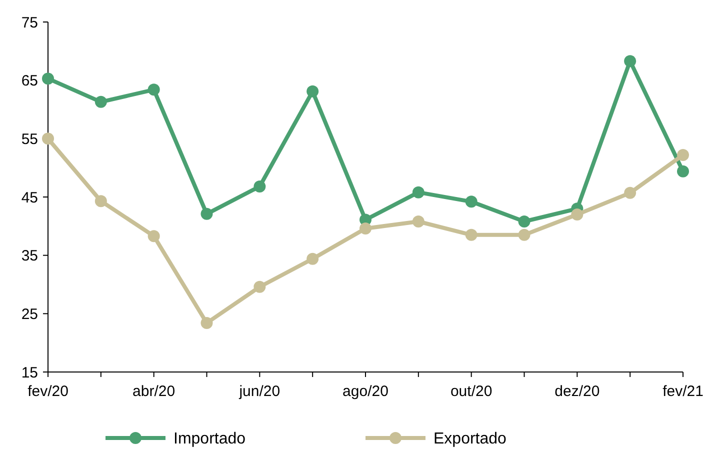 The width and height of the screenshot is (709, 457). I want to click on x-tick-label: jun/20, so click(259, 391).